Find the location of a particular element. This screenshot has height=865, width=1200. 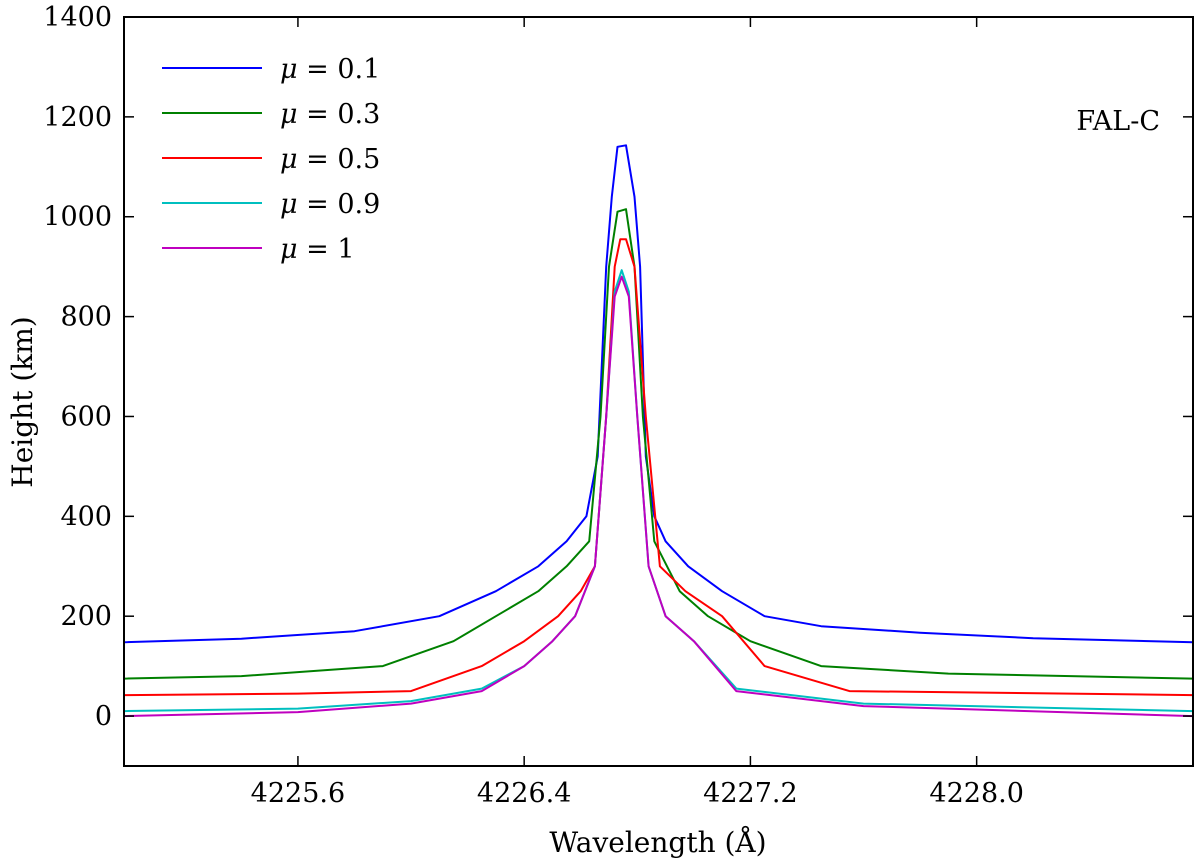

x-tick-label: 4226.4 is located at coordinates (524, 793).